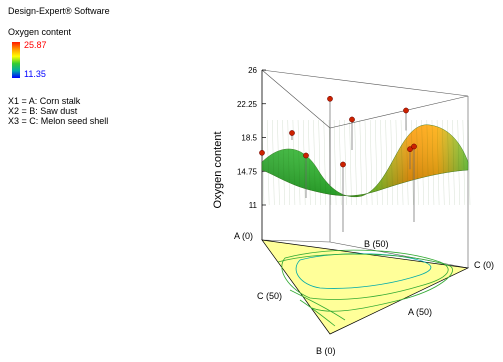 This screenshot has height=362, width=503. Describe the element at coordinates (247, 104) in the screenshot. I see `z-tick-label: 22.25` at that location.